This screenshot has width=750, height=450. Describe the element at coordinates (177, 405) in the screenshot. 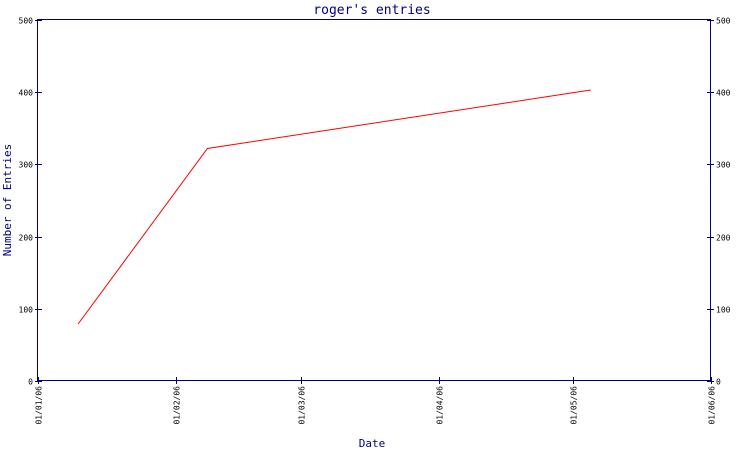

I see `x-tick-label: 01/02/06` at that location.